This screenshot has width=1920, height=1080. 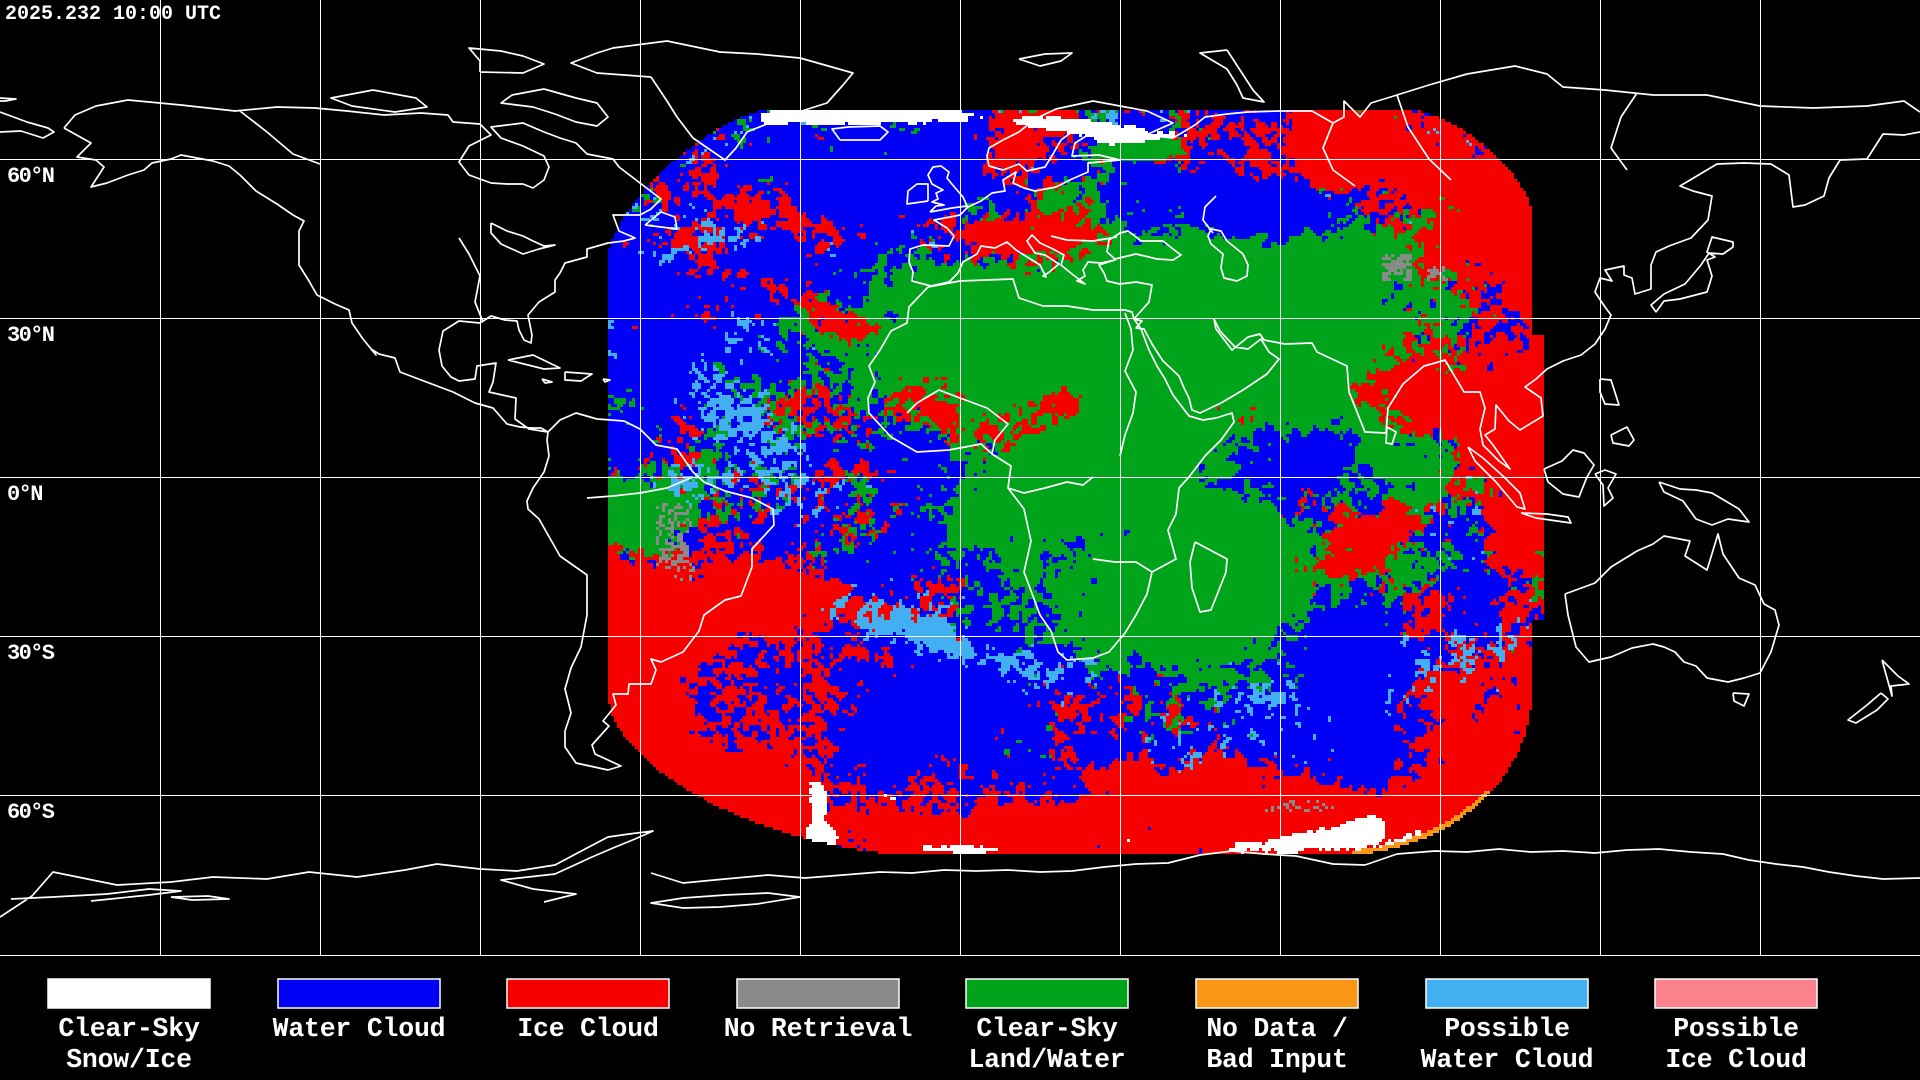 What do you see at coordinates (24, 494) in the screenshot?
I see `svg-text: 0°N` at bounding box center [24, 494].